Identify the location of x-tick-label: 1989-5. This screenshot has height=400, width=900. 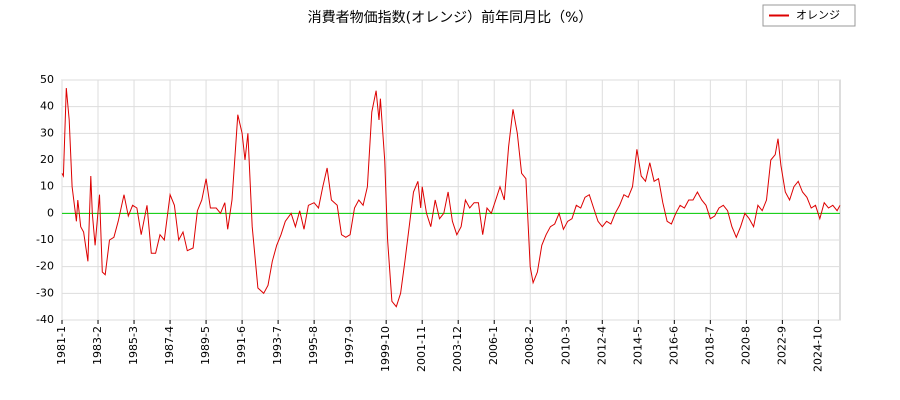
(205, 345).